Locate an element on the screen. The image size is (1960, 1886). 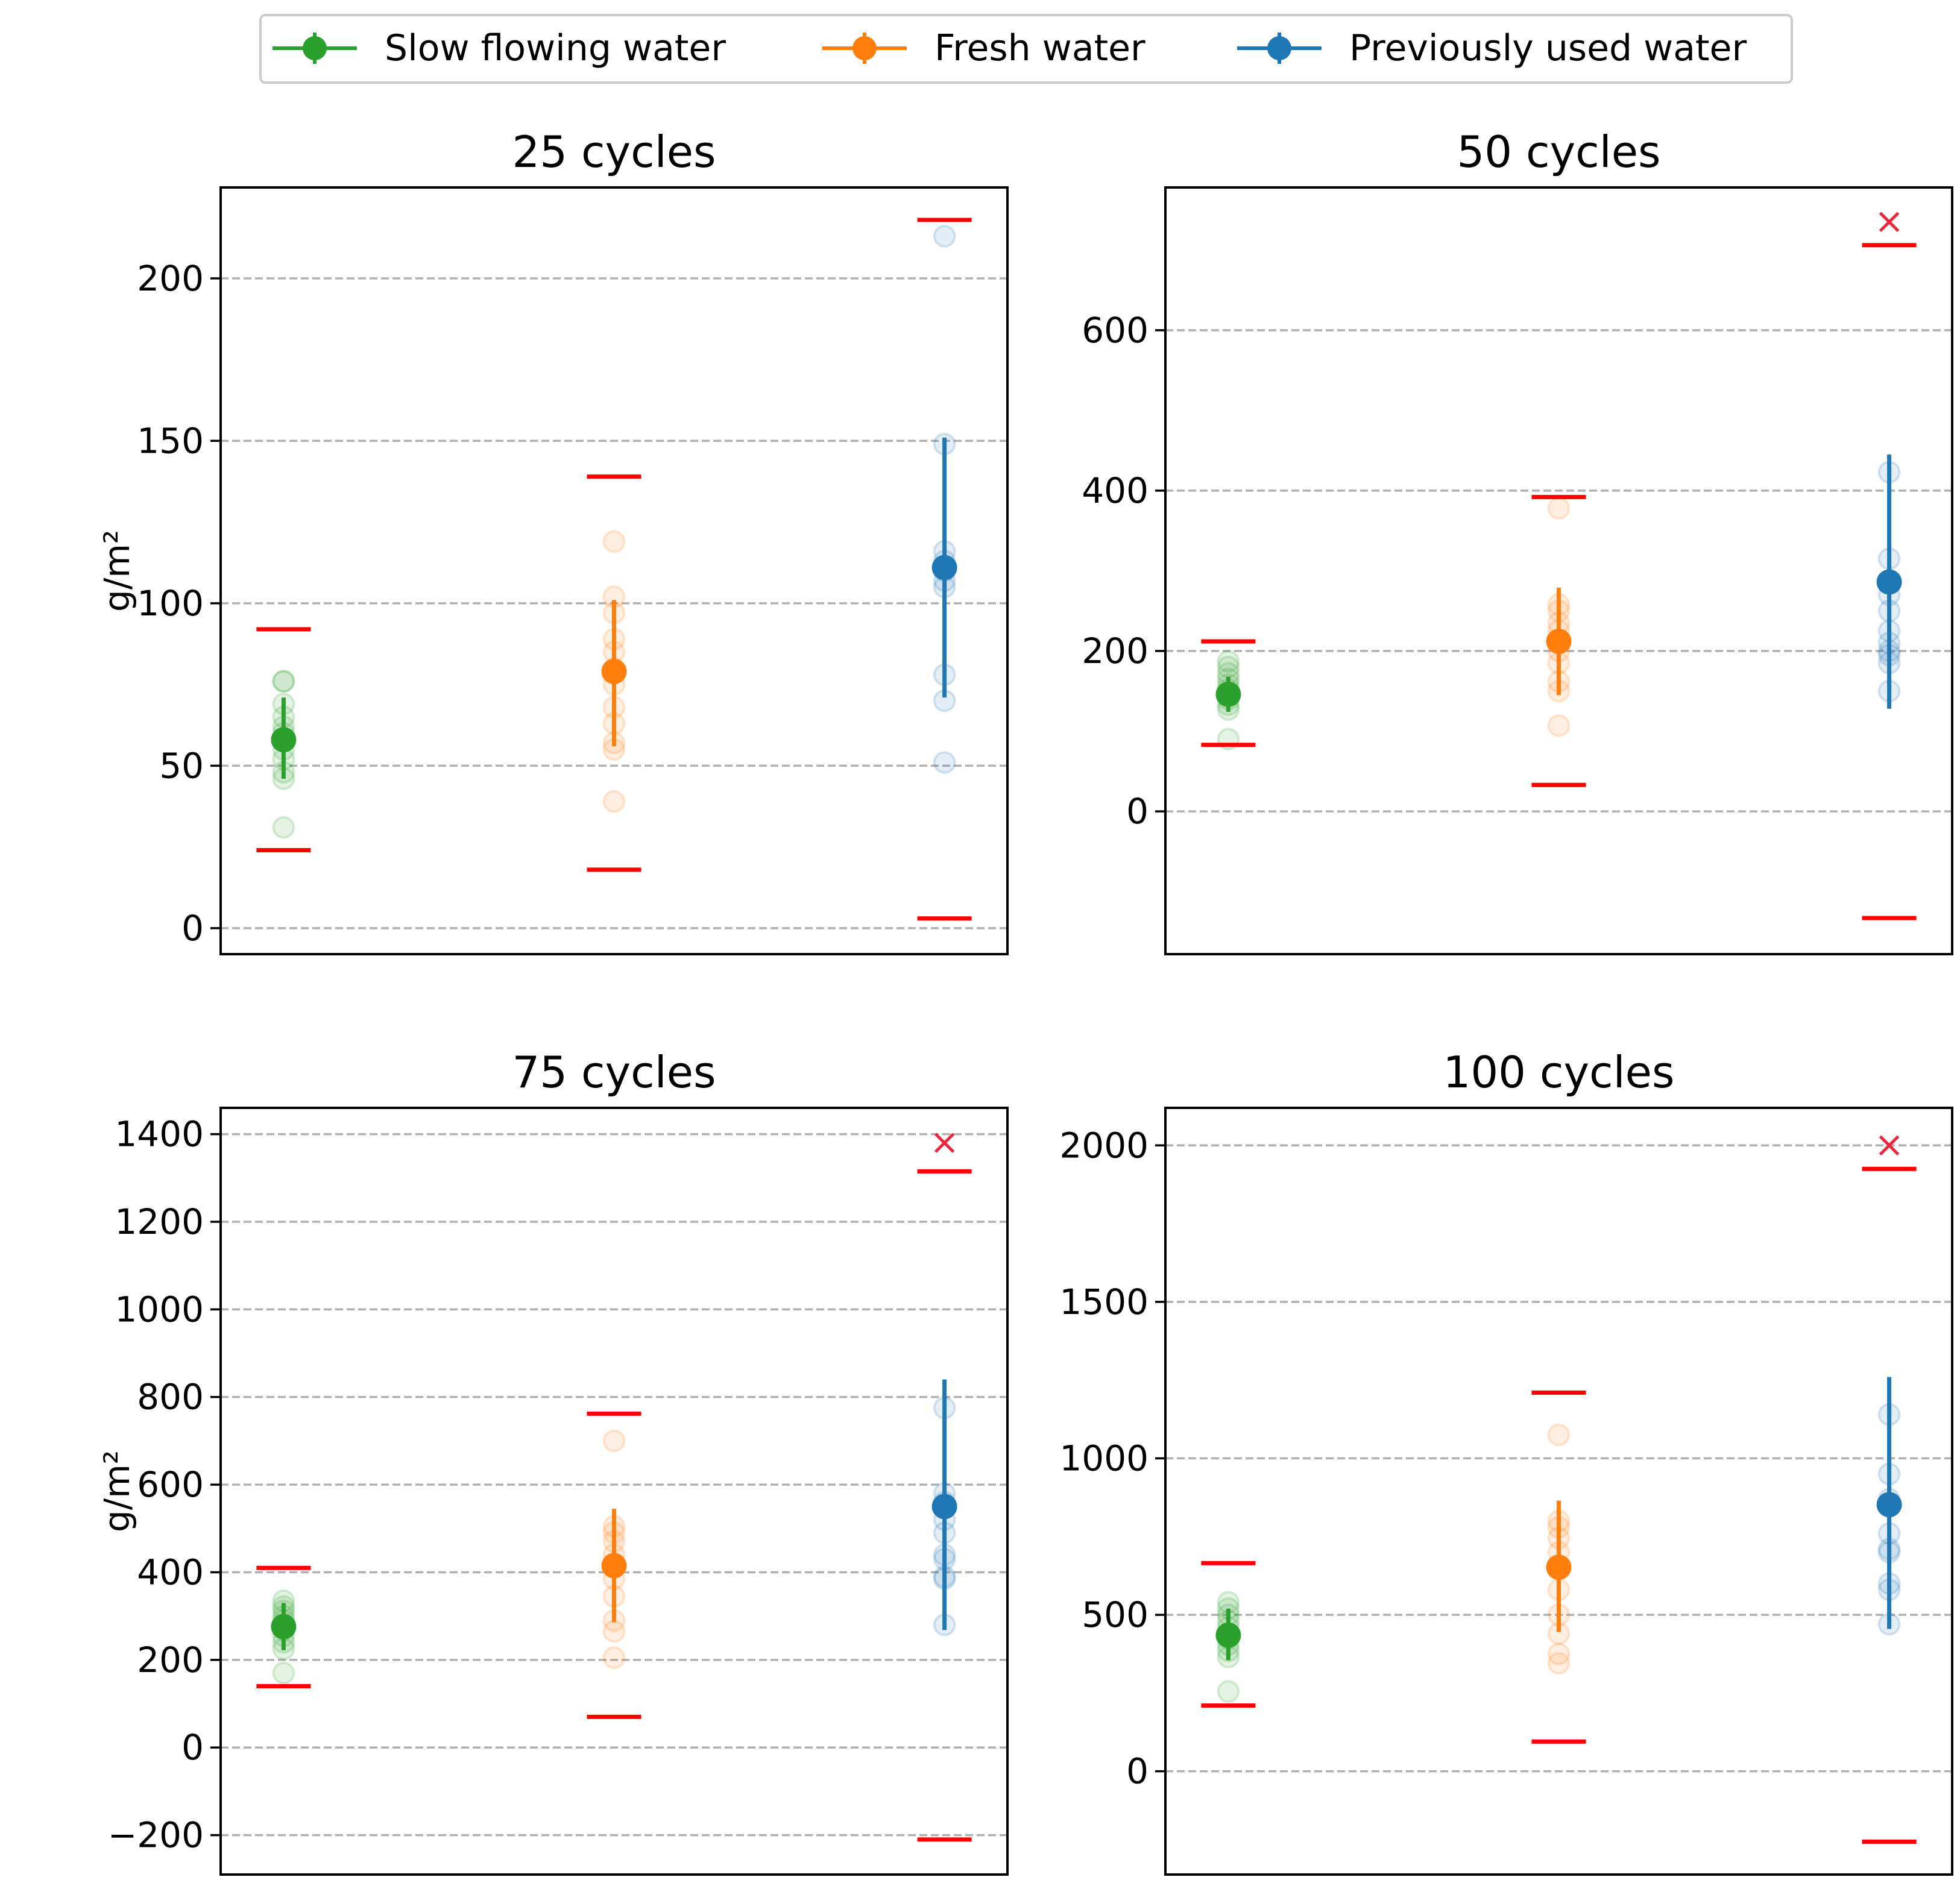
y-axis: 0 200 400 600 is located at coordinates (1124, 571).